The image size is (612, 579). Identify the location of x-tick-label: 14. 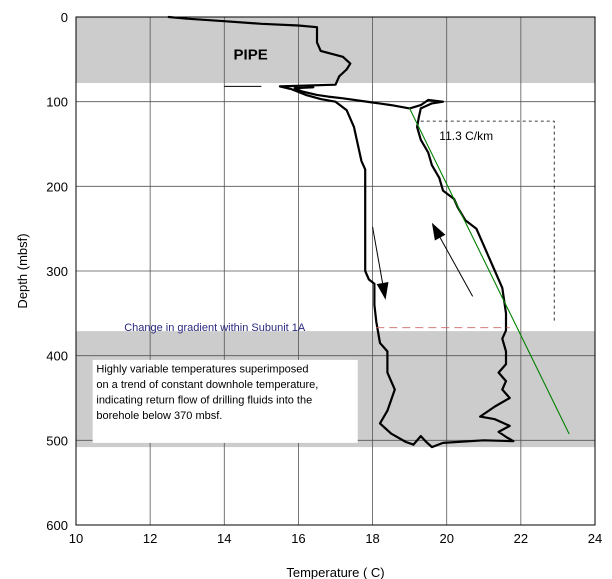
(224, 538).